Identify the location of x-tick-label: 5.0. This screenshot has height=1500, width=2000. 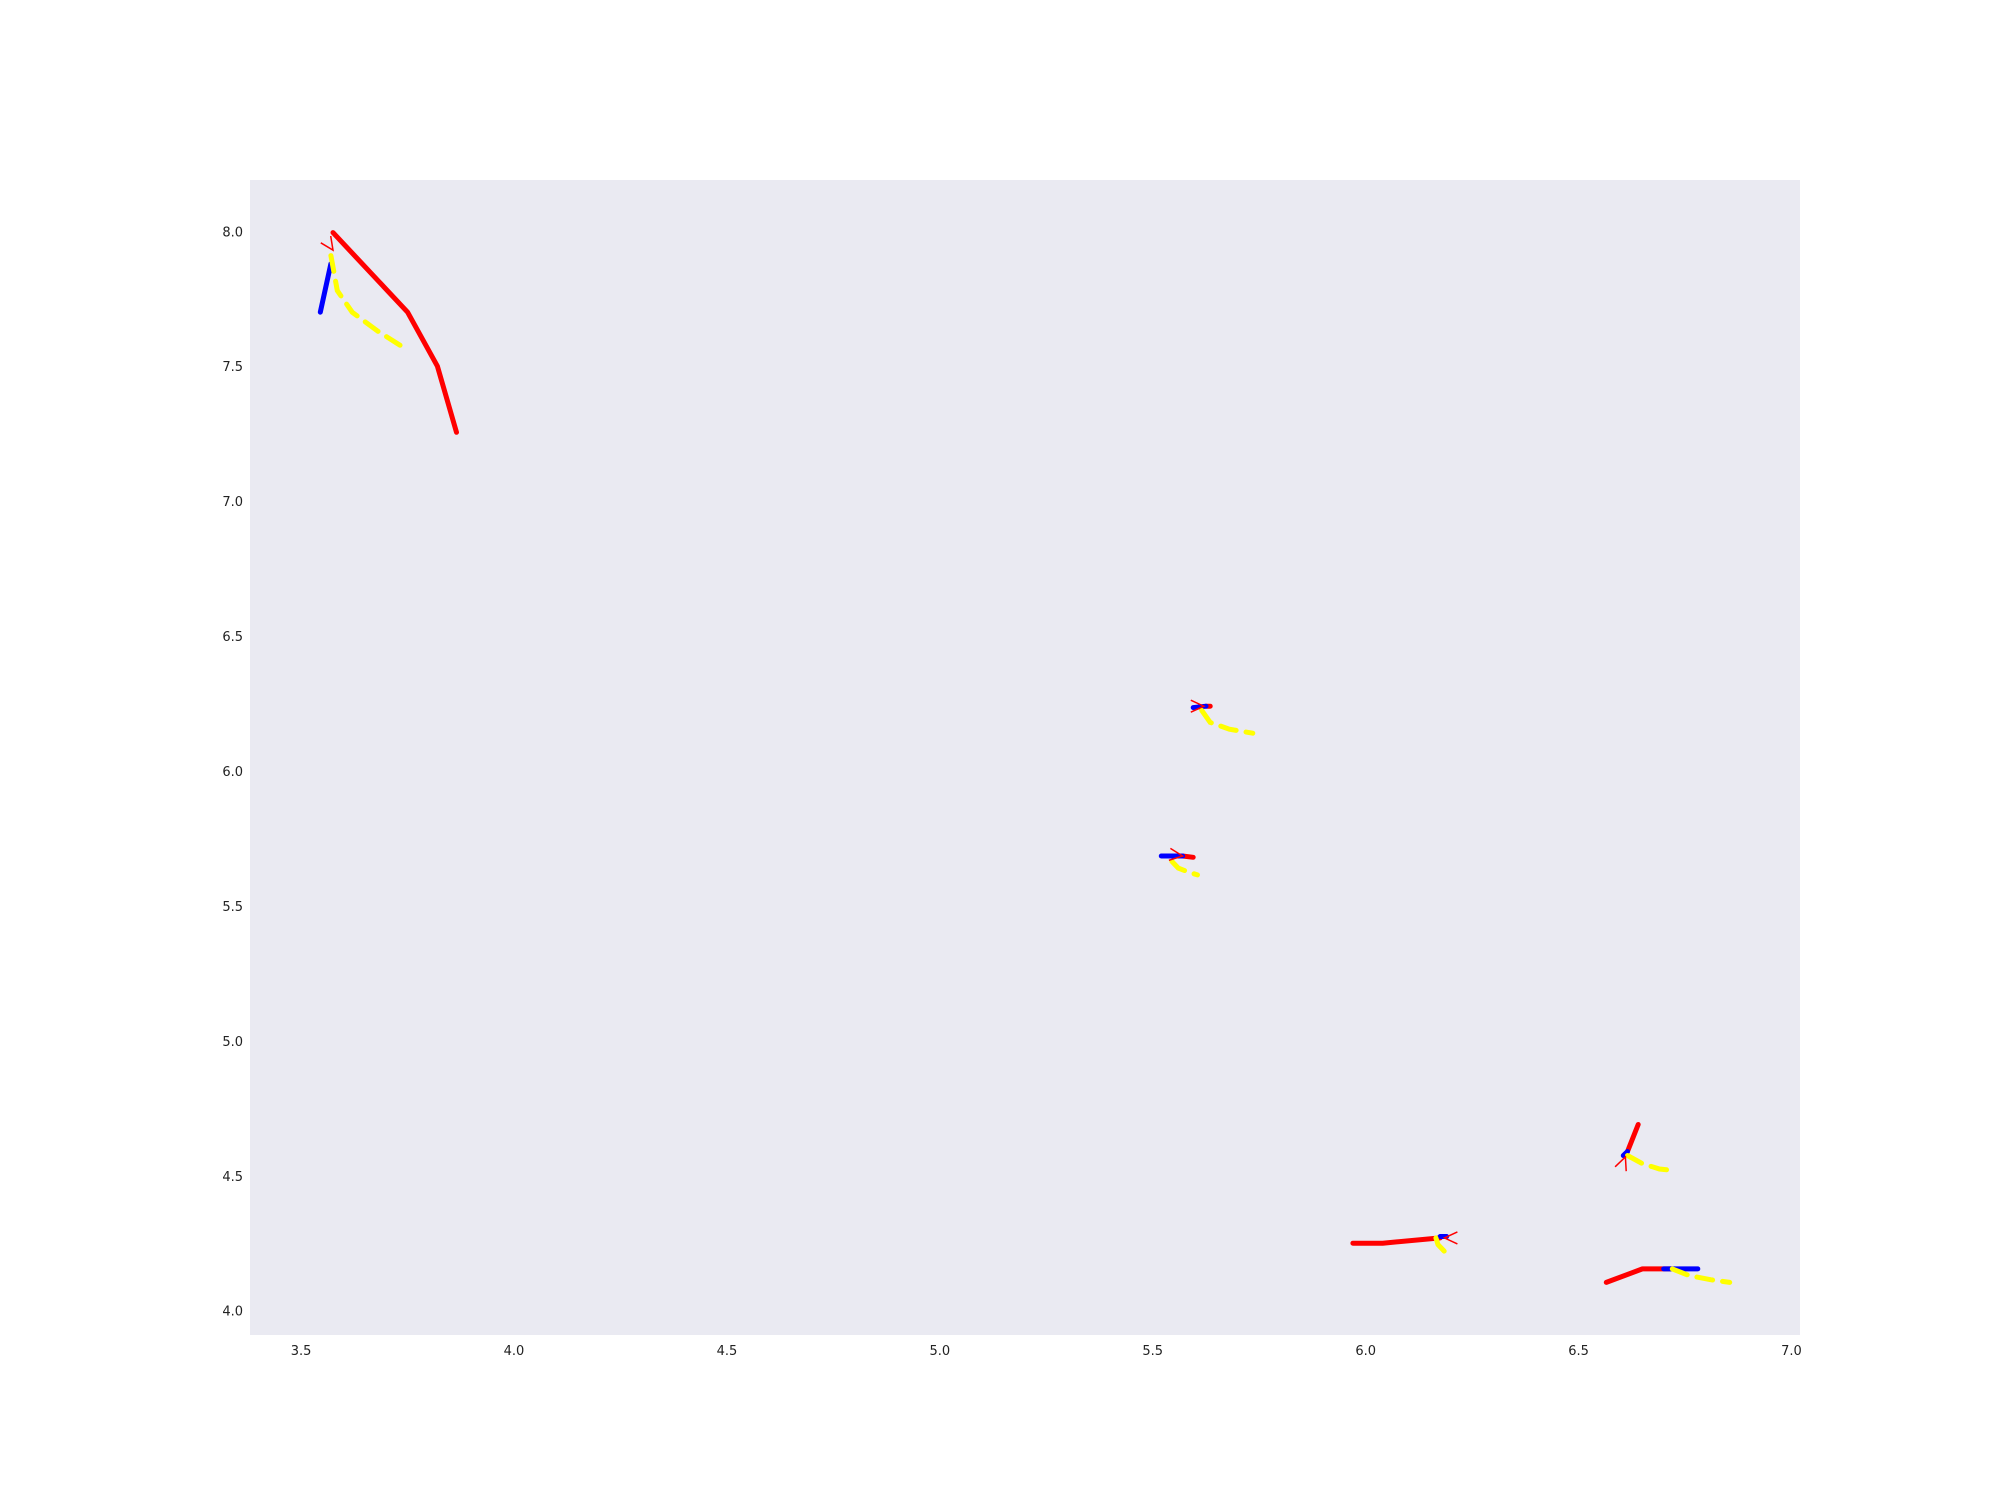
(939, 1351).